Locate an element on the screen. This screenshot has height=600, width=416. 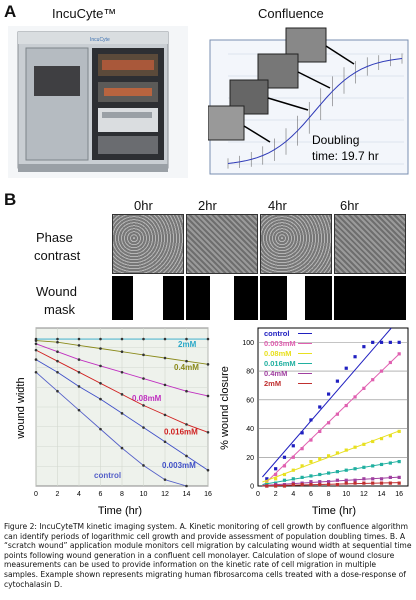
confluence-chart: Doubling time: 19.7 hr is located at coordinates (308, 101).